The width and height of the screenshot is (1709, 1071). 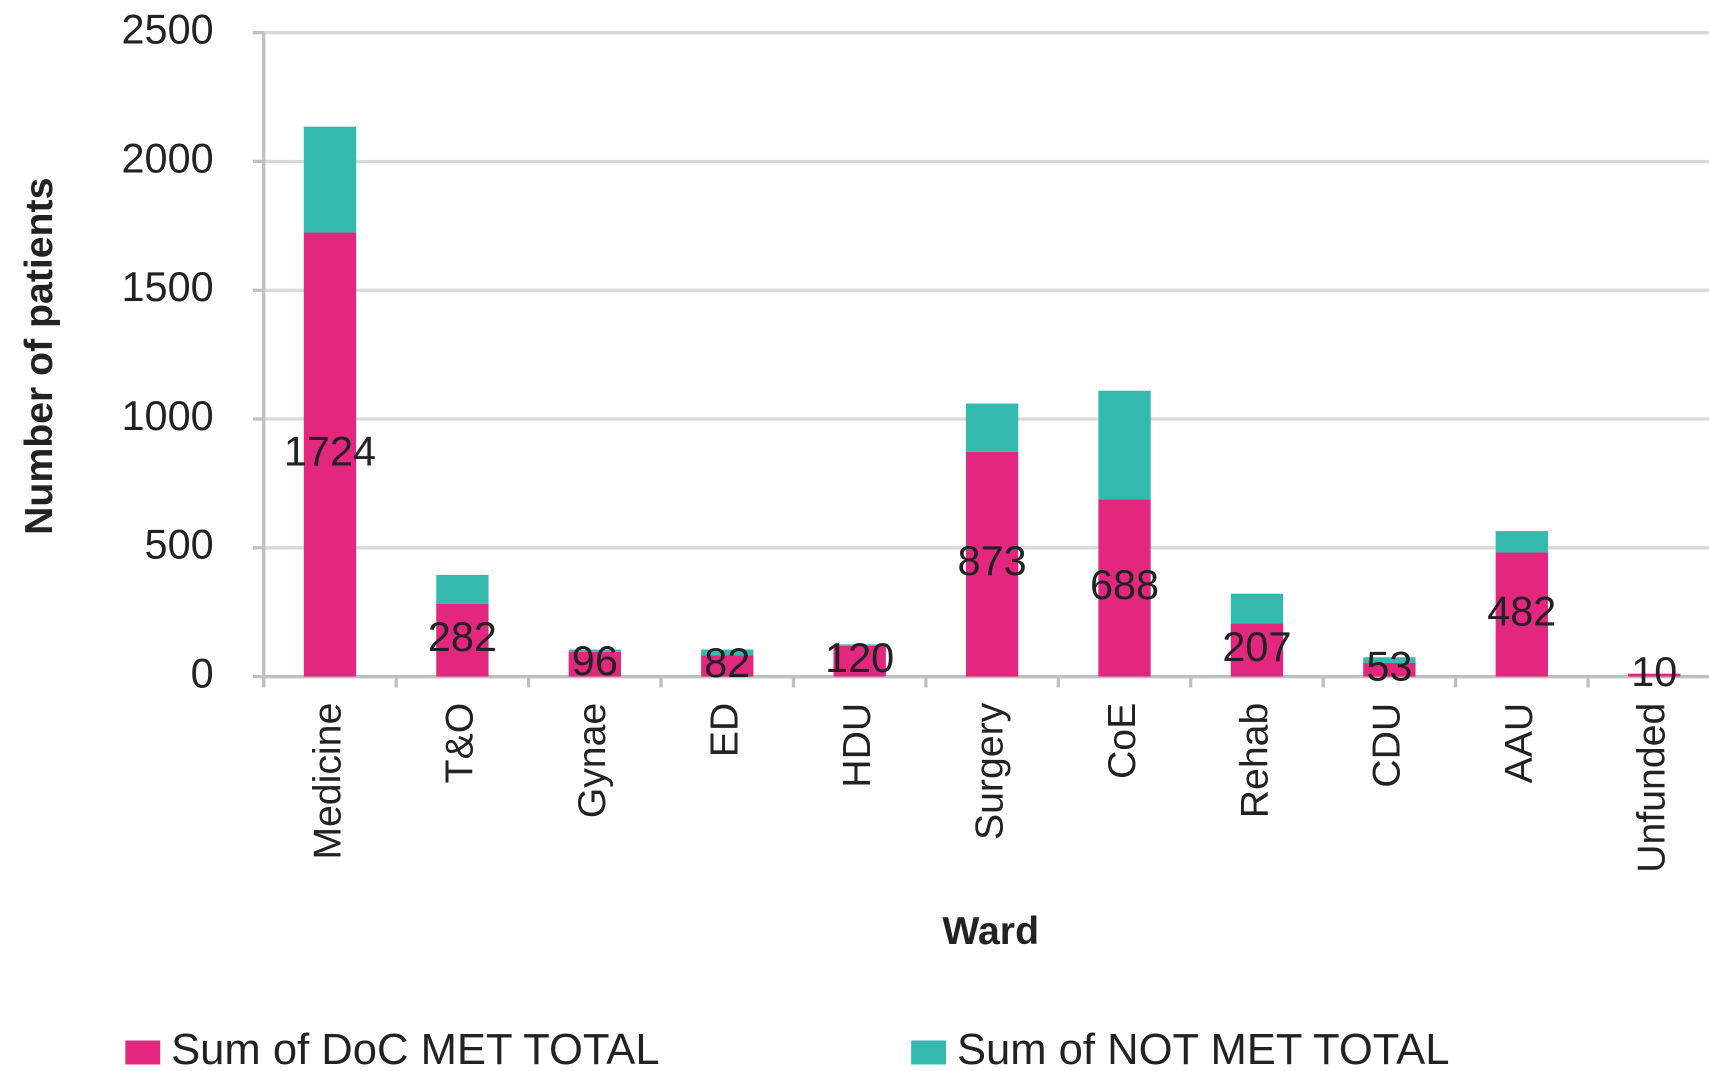 I want to click on x-tick-label: ED, so click(x=725, y=730).